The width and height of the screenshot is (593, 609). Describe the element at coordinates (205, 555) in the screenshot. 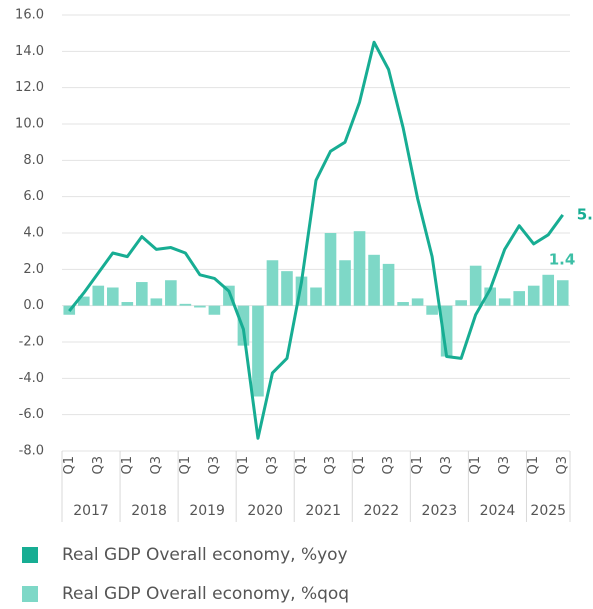

I see `legend-label: Real GDP Overall economy, %yoy` at that location.